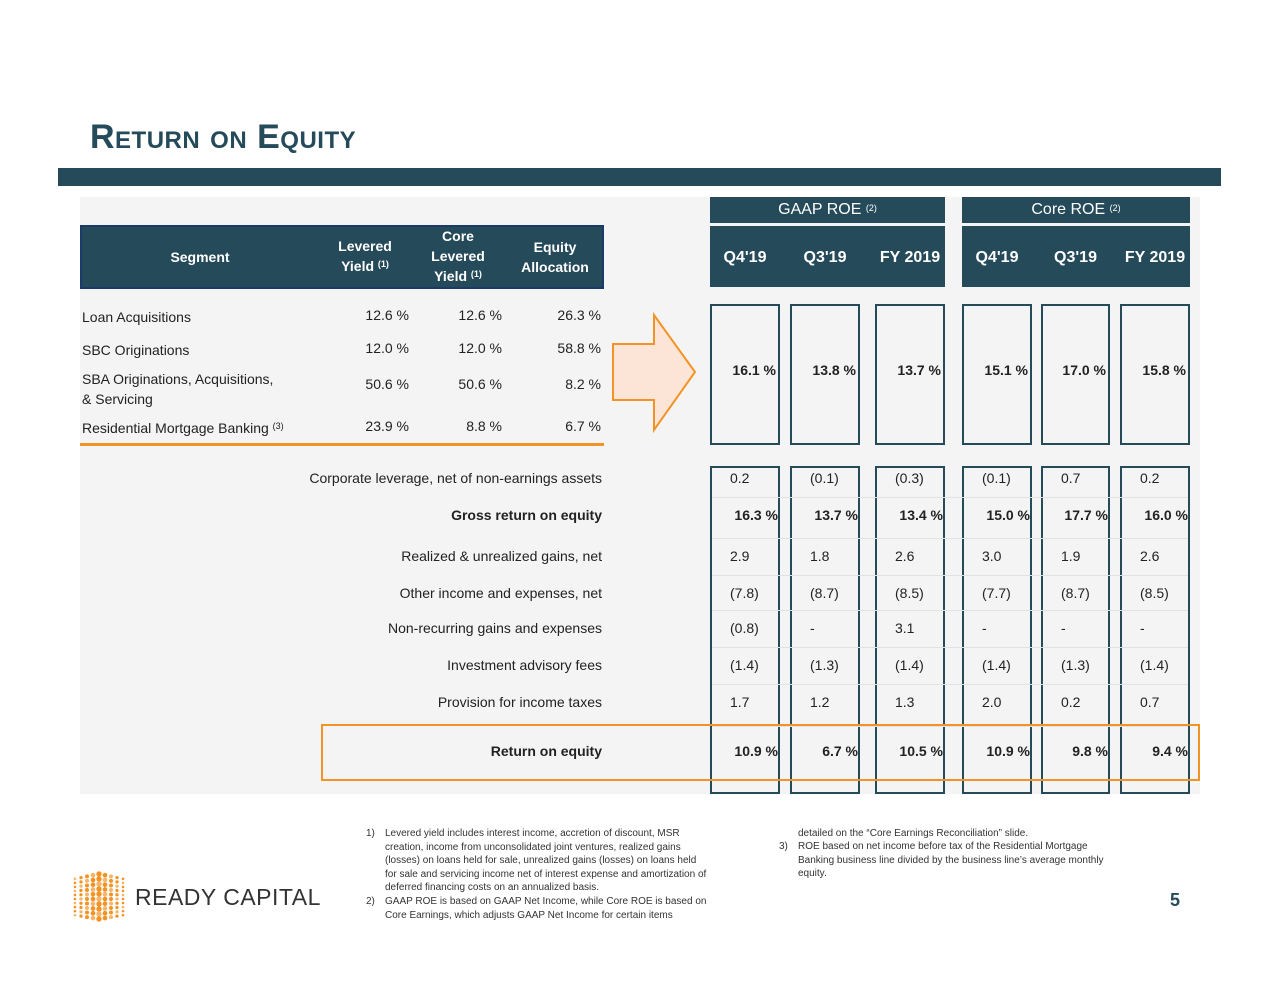 The width and height of the screenshot is (1280, 989). I want to click on segment-roe-value: 15.8 %, so click(1164, 370).